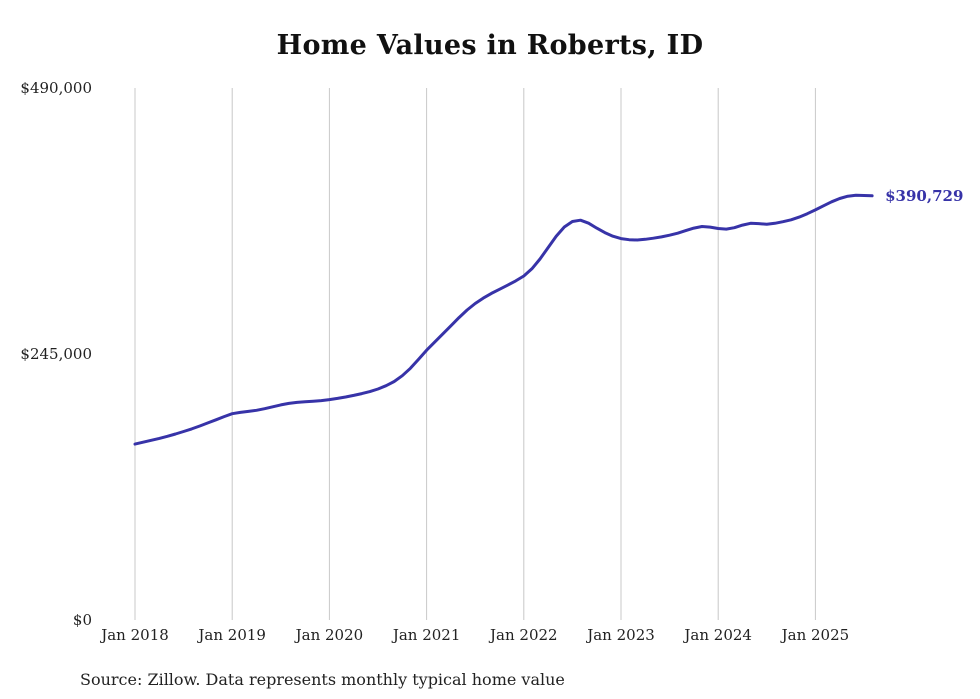 Image resolution: width=980 pixels, height=699 pixels. Describe the element at coordinates (56, 354) in the screenshot. I see `y-tick-label: $245,000` at that location.